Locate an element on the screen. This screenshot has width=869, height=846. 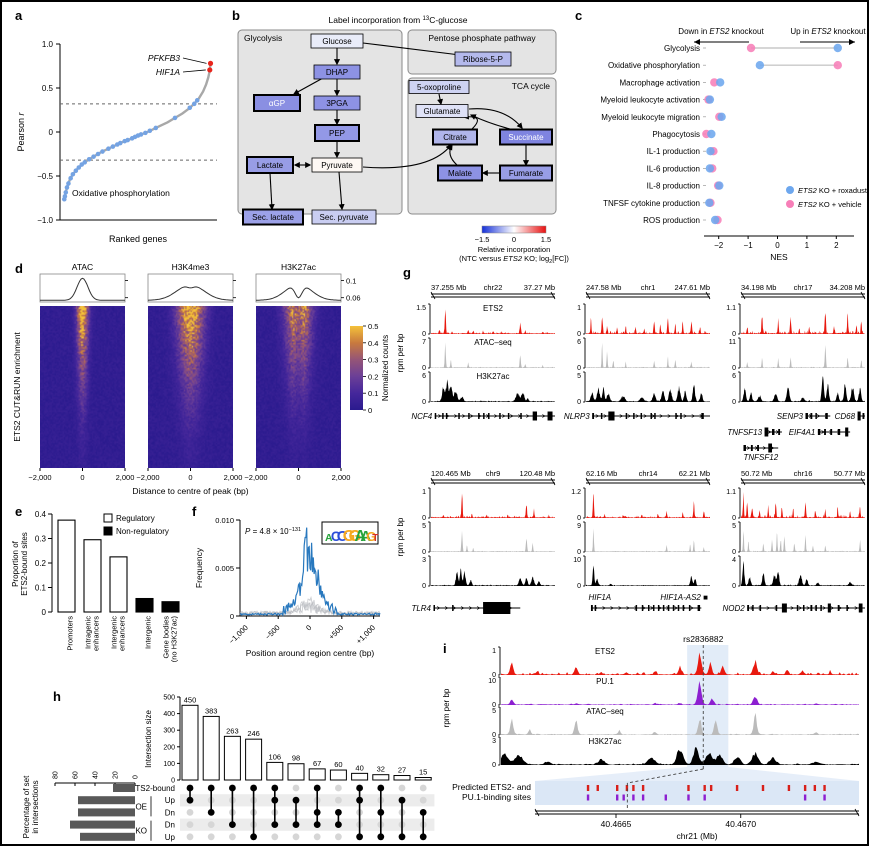
y-axis-title: Pearson r is located at coordinates (21, 131).